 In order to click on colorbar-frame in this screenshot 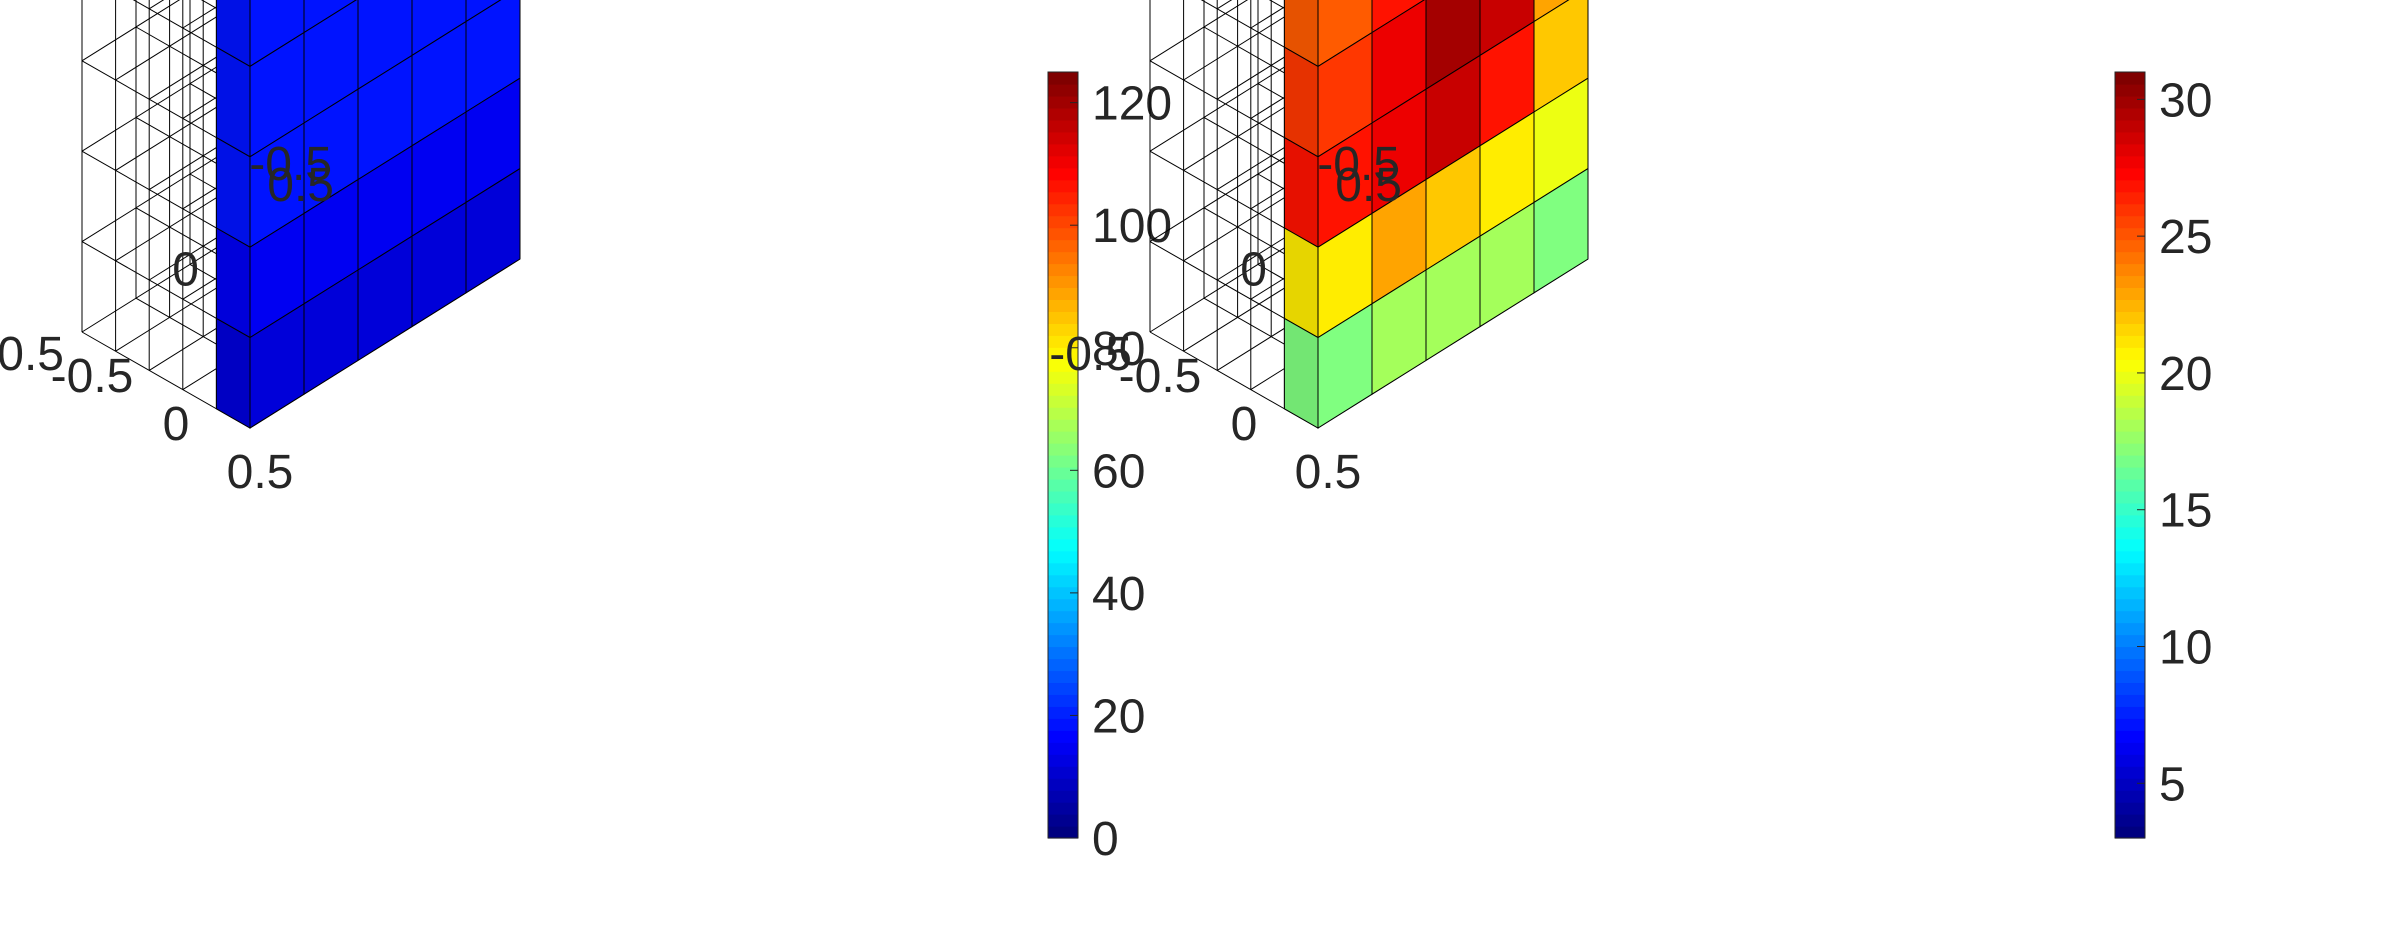, I will do `click(2130, 455)`.